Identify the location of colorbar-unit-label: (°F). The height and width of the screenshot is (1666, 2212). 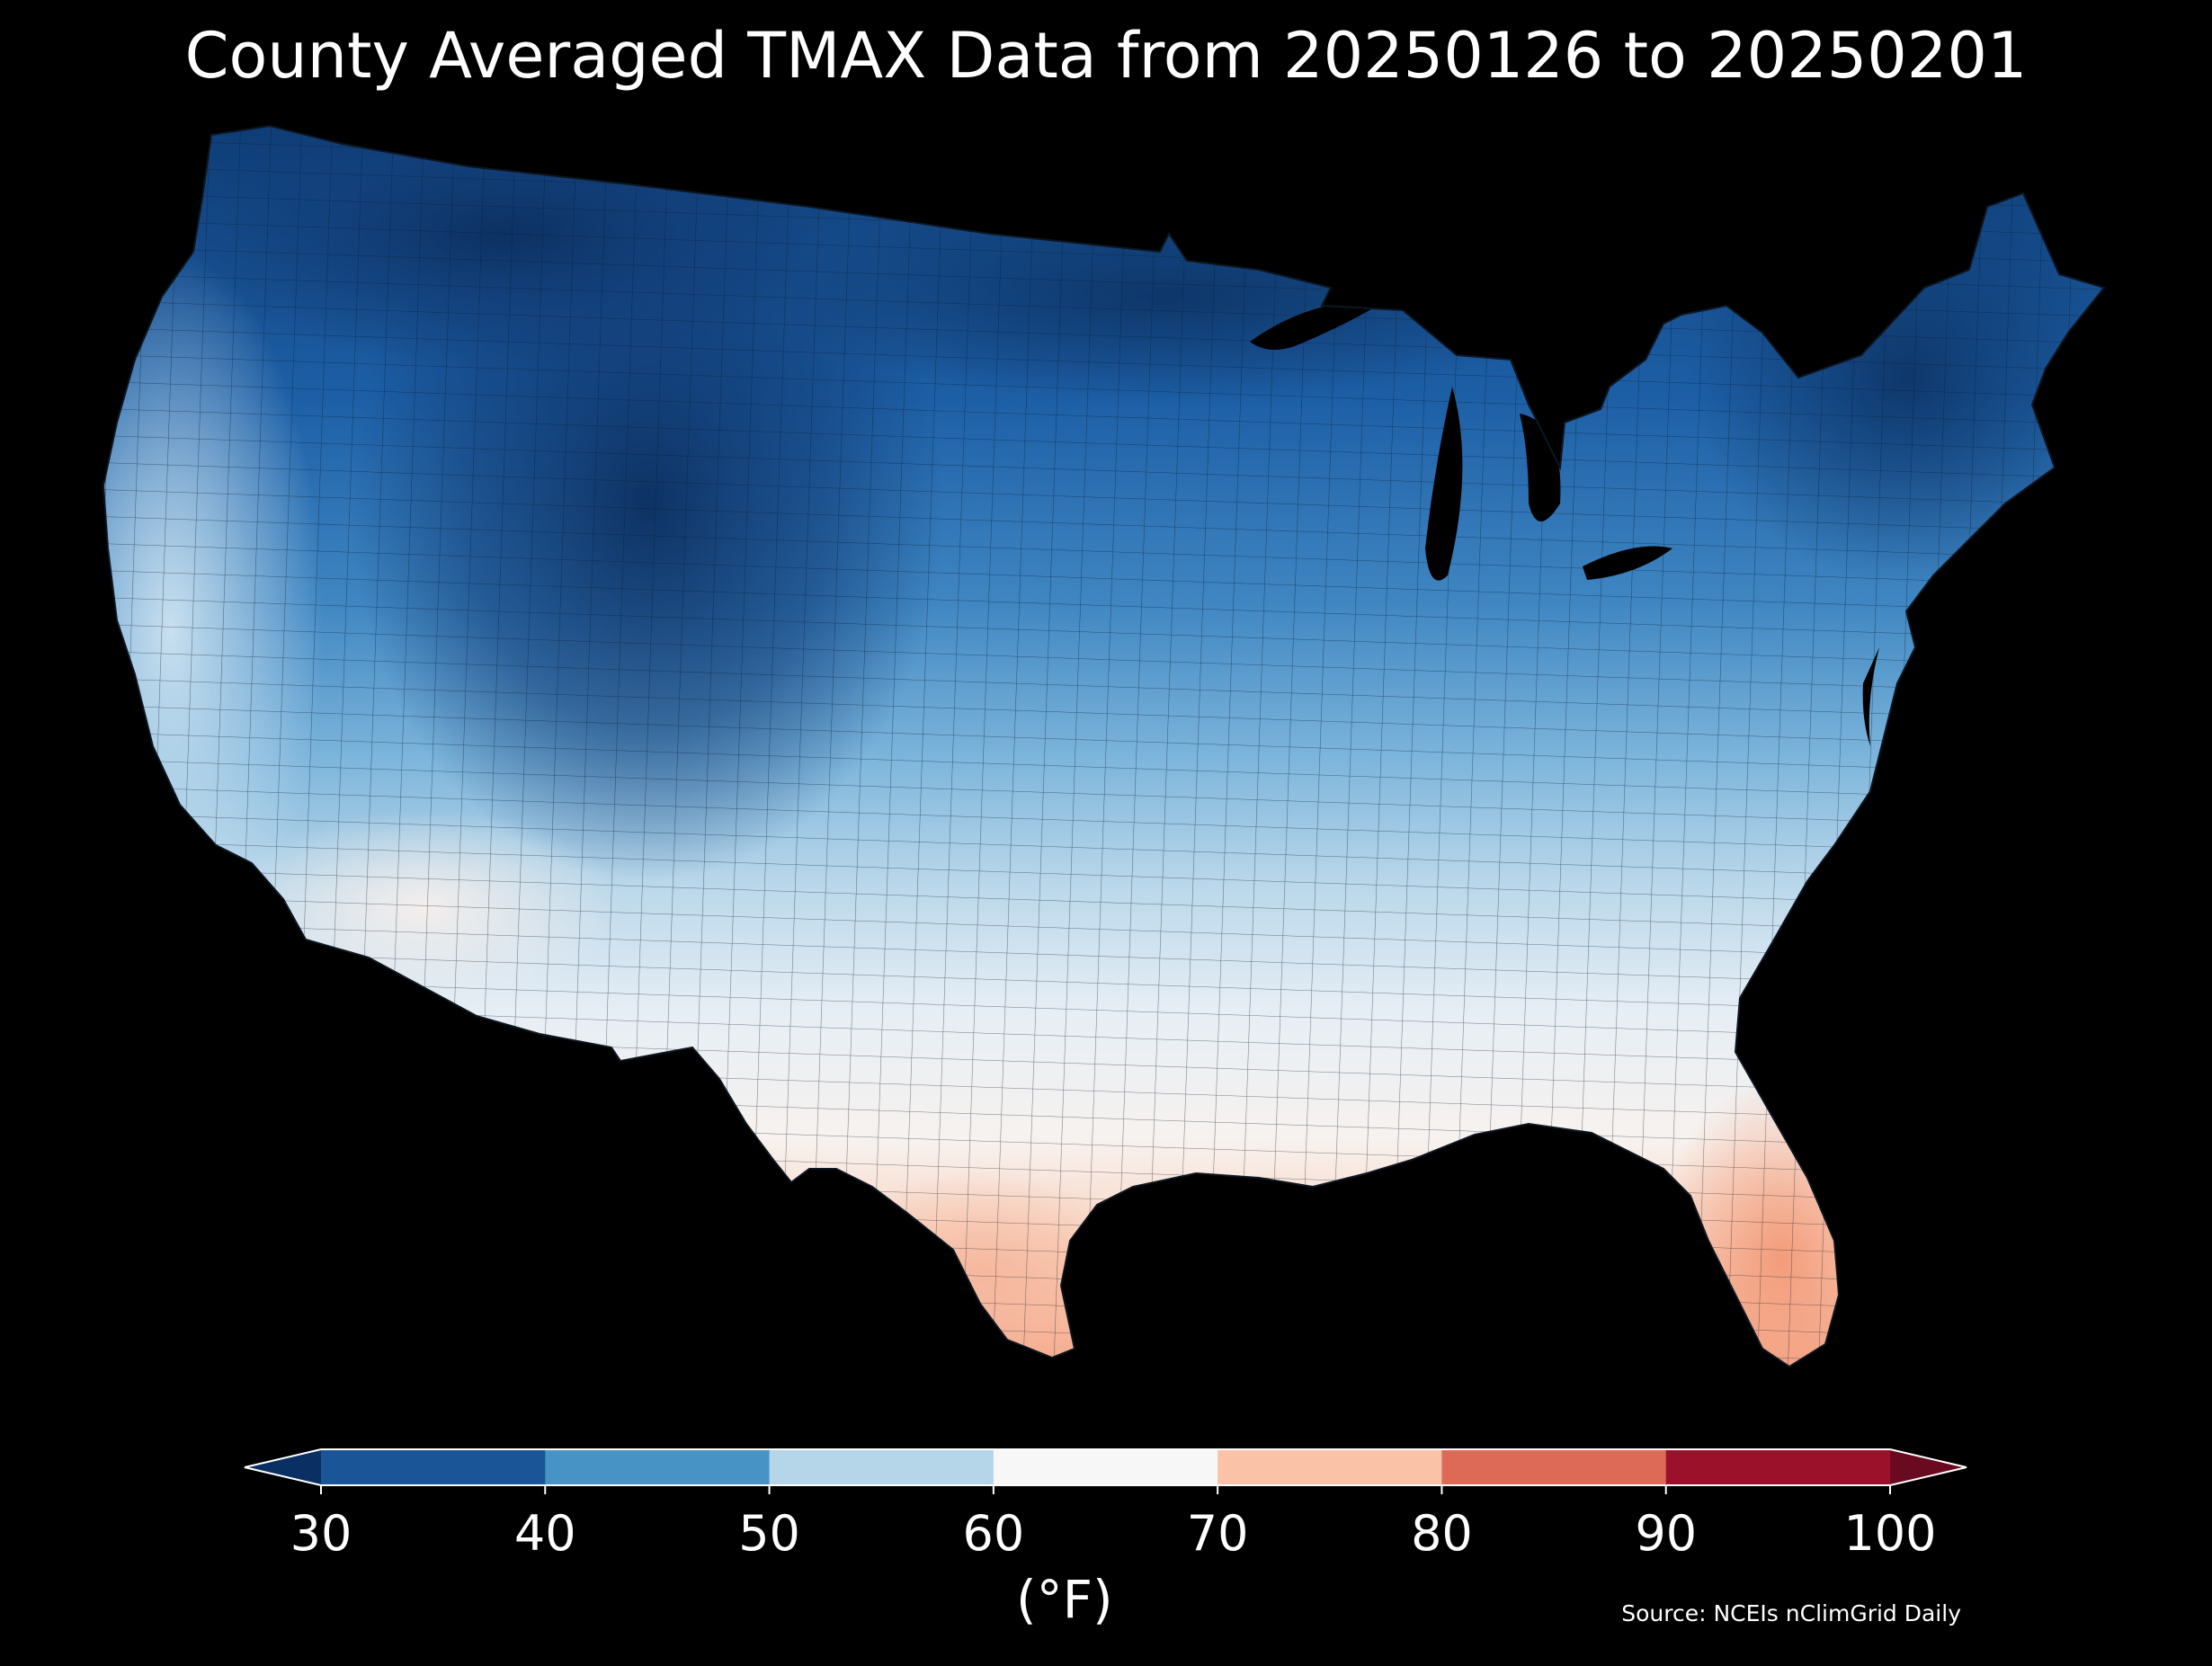
(1064, 1599).